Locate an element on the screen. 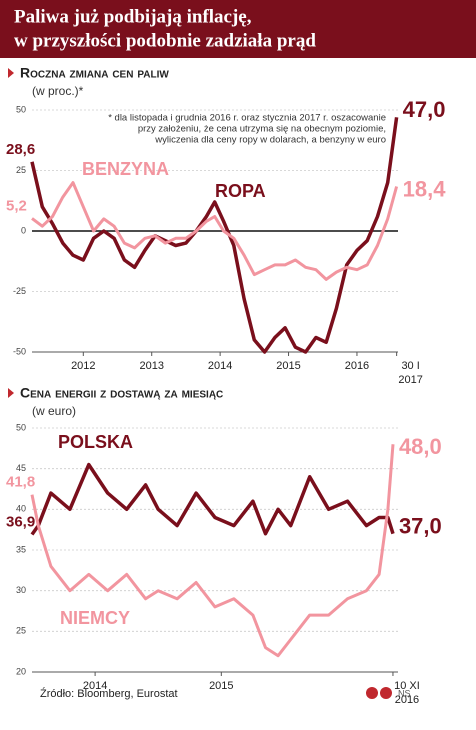  chart-title: Roczna zmiana cen paliw is located at coordinates (94, 73).